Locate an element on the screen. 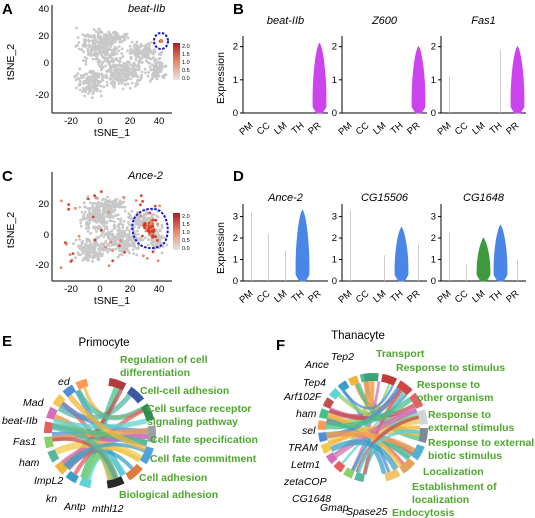  violin-ytick: 2 is located at coordinates (235, 47).